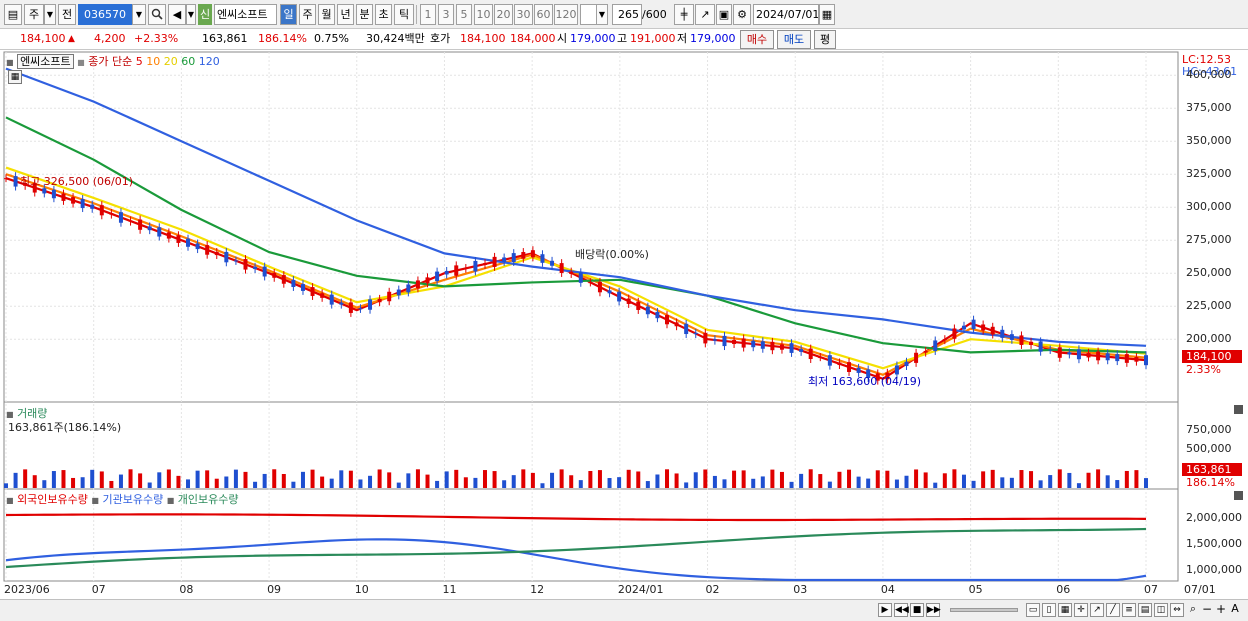 The image size is (1248, 621). Describe the element at coordinates (1235, 608) in the screenshot. I see `font-size-icon: A` at that location.